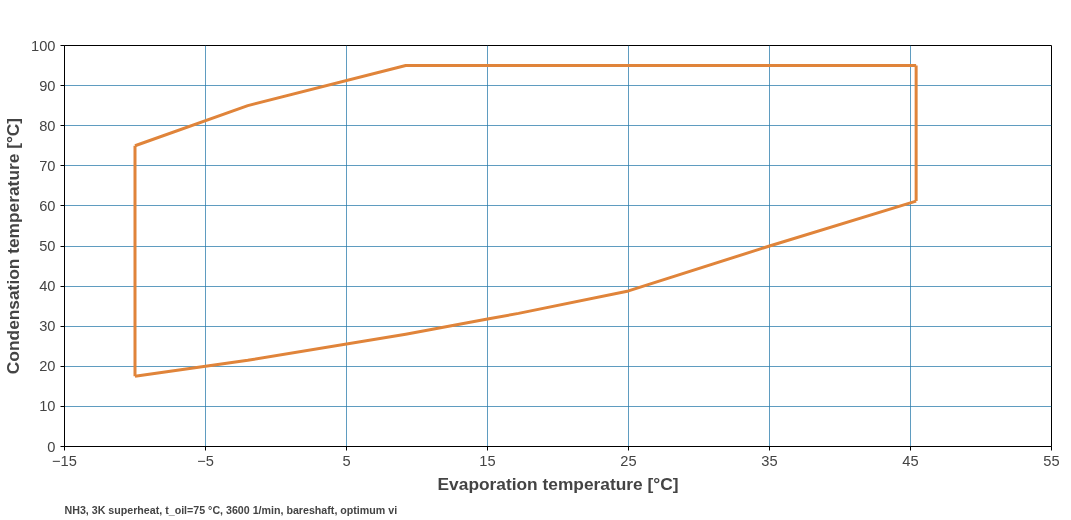  Describe the element at coordinates (487, 460) in the screenshot. I see `x-tick-label: 15` at that location.